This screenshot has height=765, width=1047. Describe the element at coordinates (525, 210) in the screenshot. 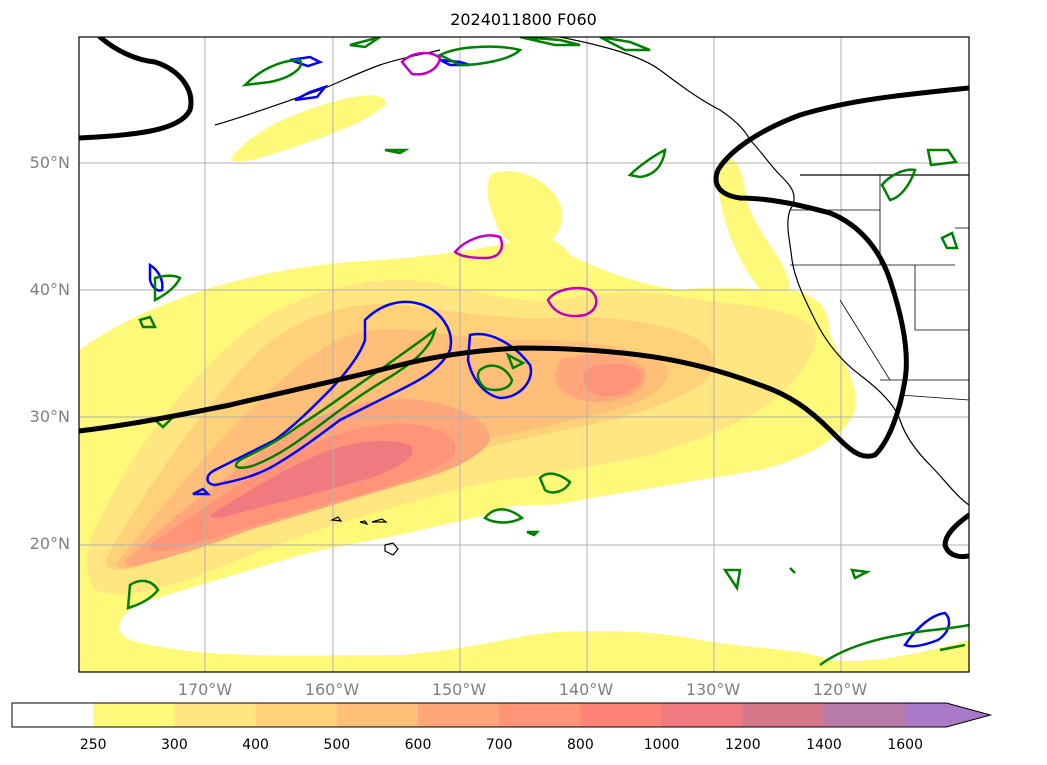

I see `ivt-shade-250-north` at that location.